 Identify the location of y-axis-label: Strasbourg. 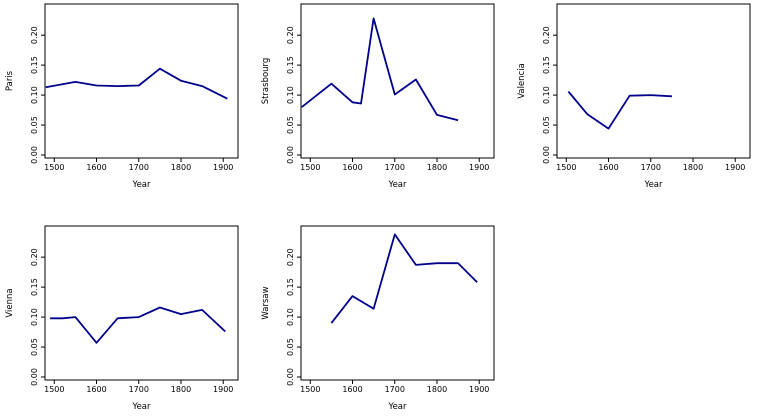
(266, 81).